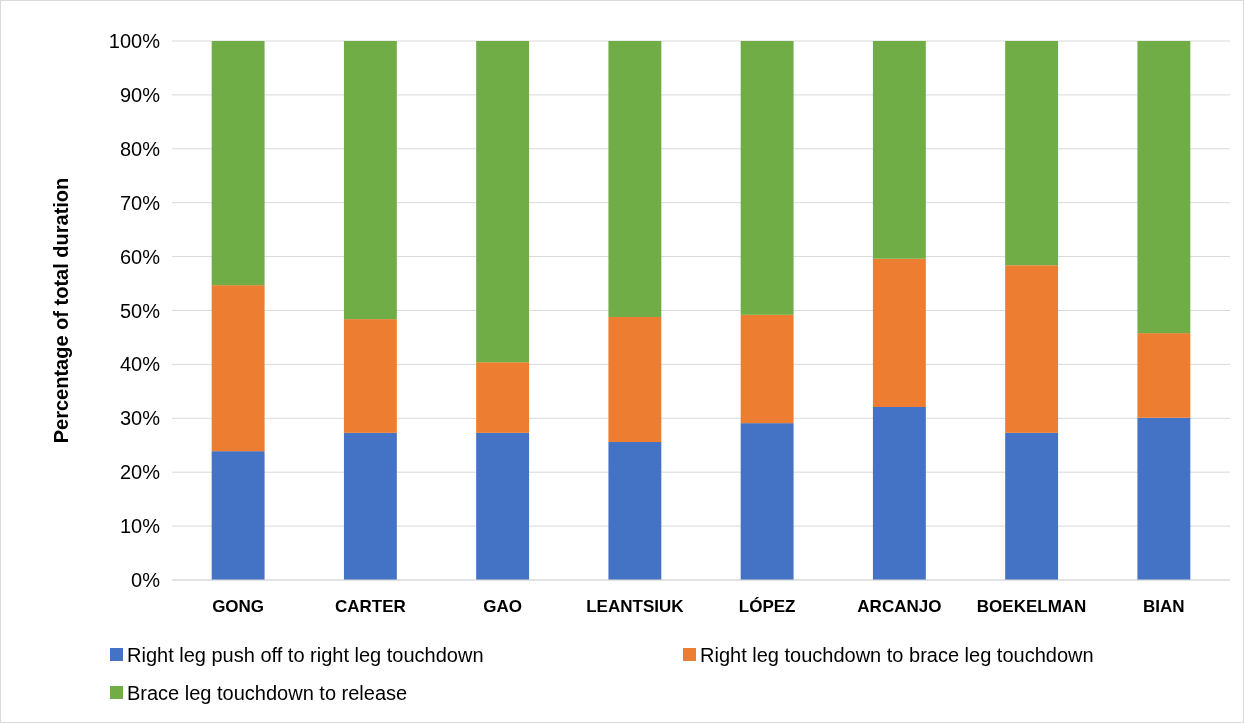 The image size is (1244, 723). I want to click on legend-label: Right leg push off to right leg touchdown, so click(305, 655).